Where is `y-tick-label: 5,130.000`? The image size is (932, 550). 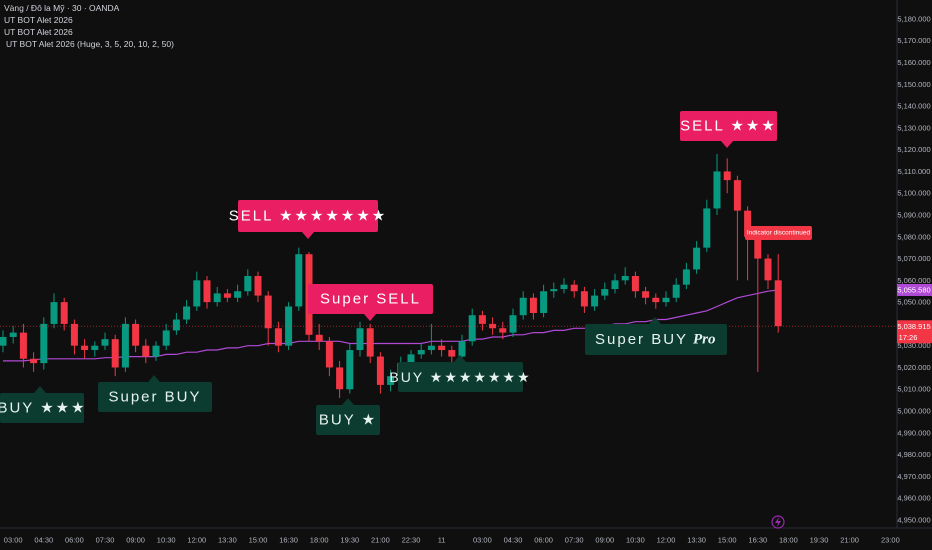 y-tick-label: 5,130.000 is located at coordinates (913, 127).